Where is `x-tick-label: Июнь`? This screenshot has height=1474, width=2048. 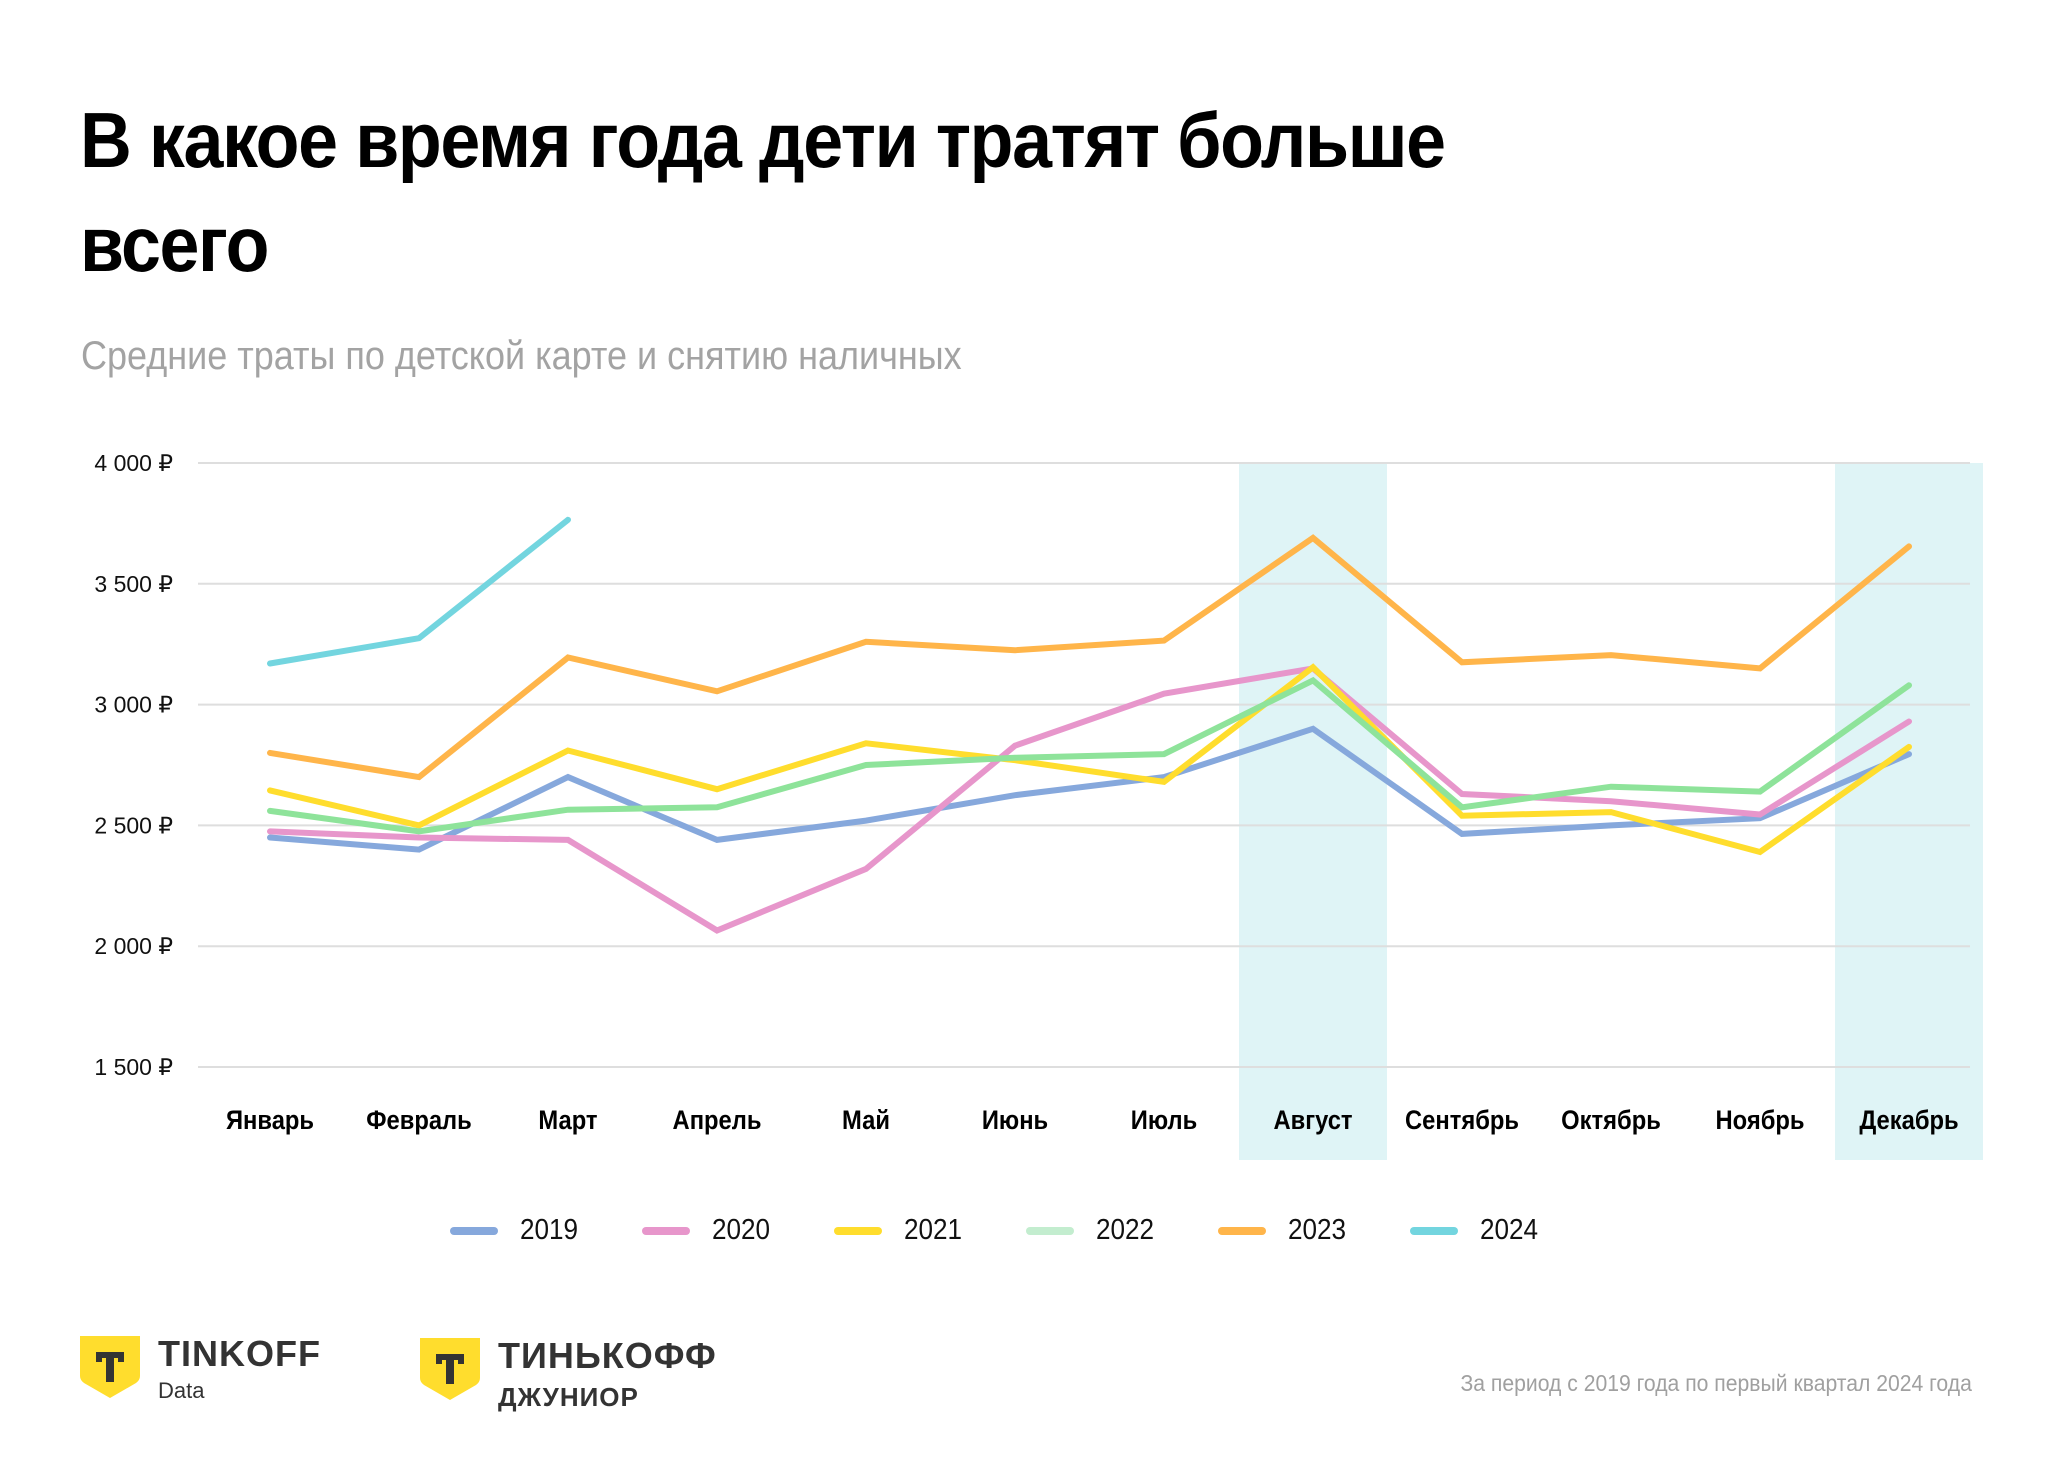 x-tick-label: Июнь is located at coordinates (1015, 1121).